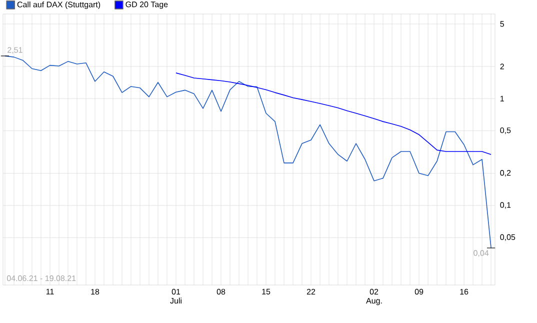 This screenshot has height=323, width=537. What do you see at coordinates (505, 173) in the screenshot?
I see `y-tick-label: 0,2` at bounding box center [505, 173].